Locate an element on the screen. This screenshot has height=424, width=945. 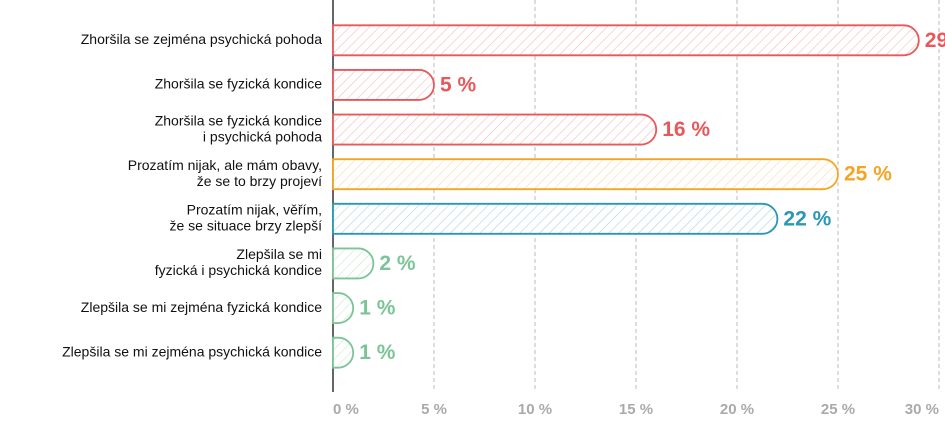
x-tick-label: 25 % is located at coordinates (838, 409).